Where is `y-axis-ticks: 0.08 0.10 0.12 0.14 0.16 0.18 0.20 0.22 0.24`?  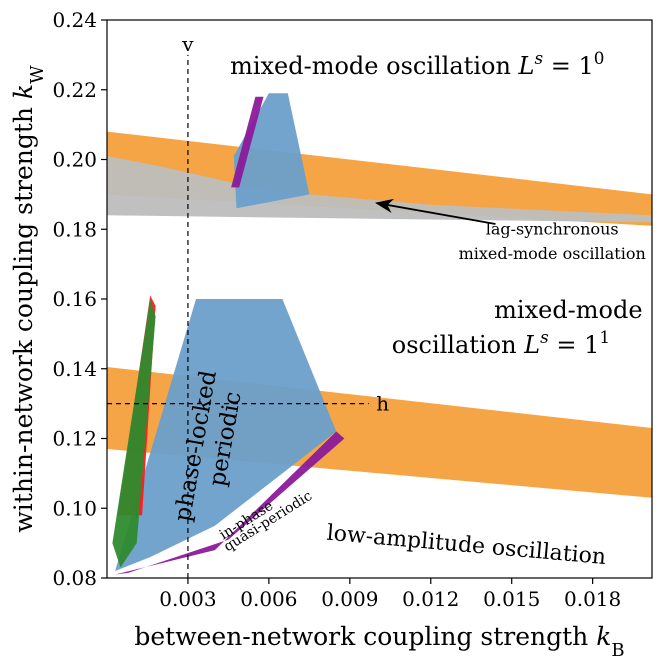
y-axis-ticks: 0.08 0.10 0.12 0.14 0.16 0.18 0.20 0.22 0.24 is located at coordinates (79, 299).